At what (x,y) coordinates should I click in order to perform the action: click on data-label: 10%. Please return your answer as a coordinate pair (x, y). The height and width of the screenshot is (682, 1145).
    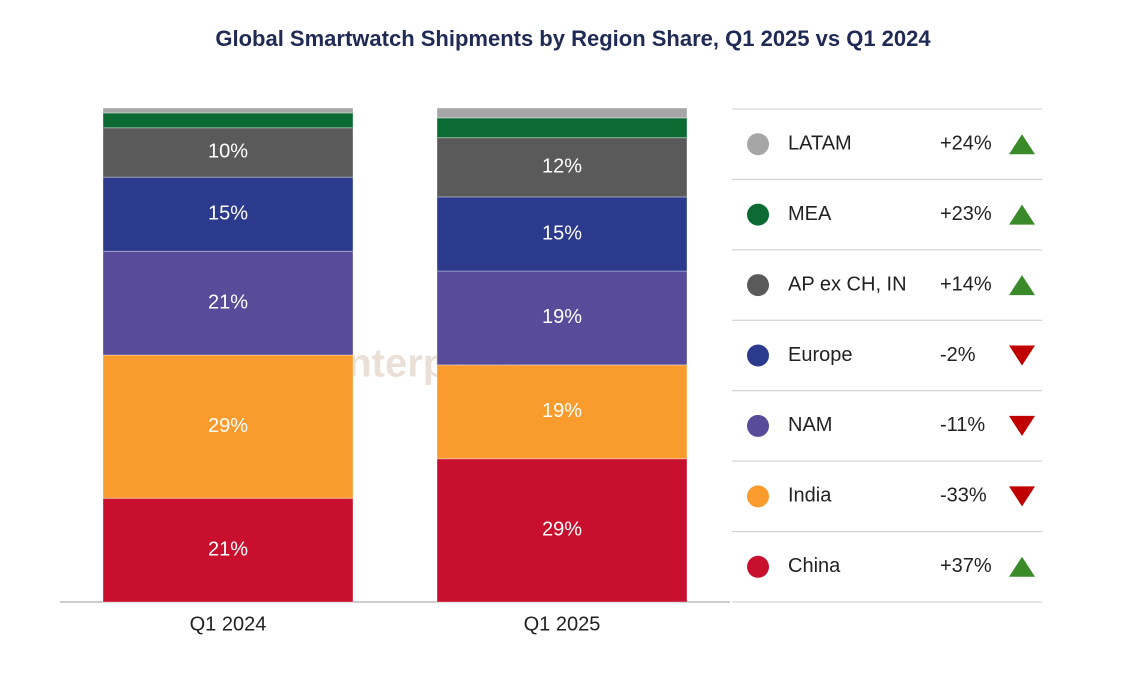
    Looking at the image, I should click on (228, 152).